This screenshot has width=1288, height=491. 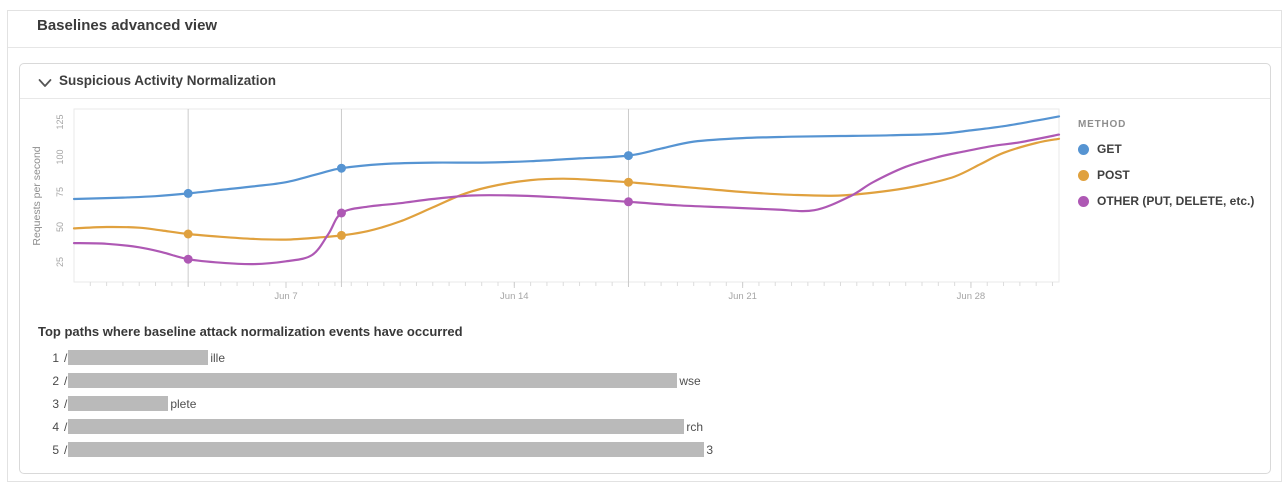 What do you see at coordinates (37, 195) in the screenshot?
I see `y-axis-label: Requests per second` at bounding box center [37, 195].